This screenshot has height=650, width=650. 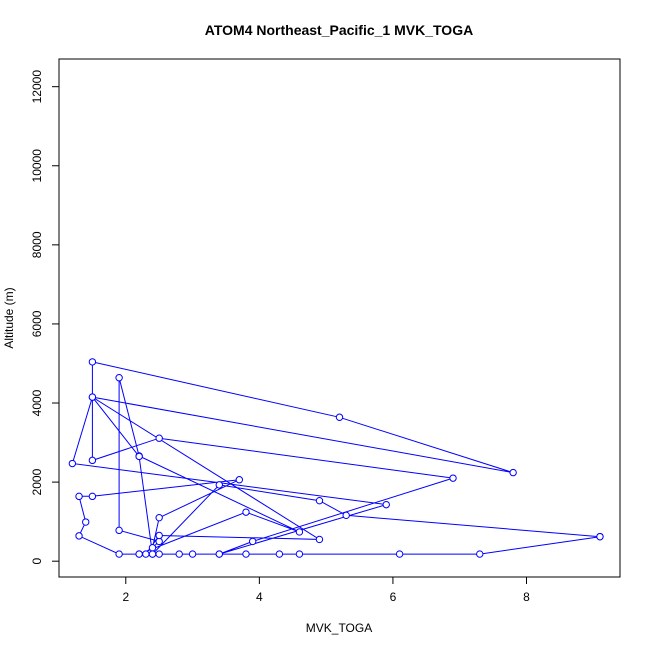 What do you see at coordinates (339, 628) in the screenshot?
I see `x-axis-label: MVK_TOGA` at bounding box center [339, 628].